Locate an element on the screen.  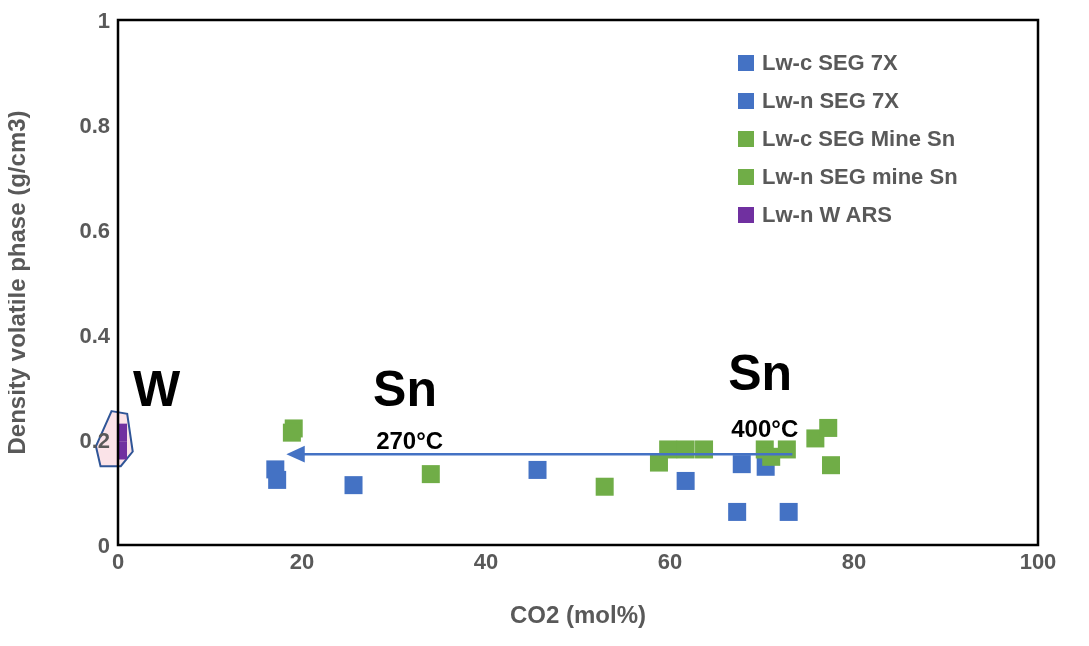
legend-label: Lw-c SEG 7X is located at coordinates (830, 63).